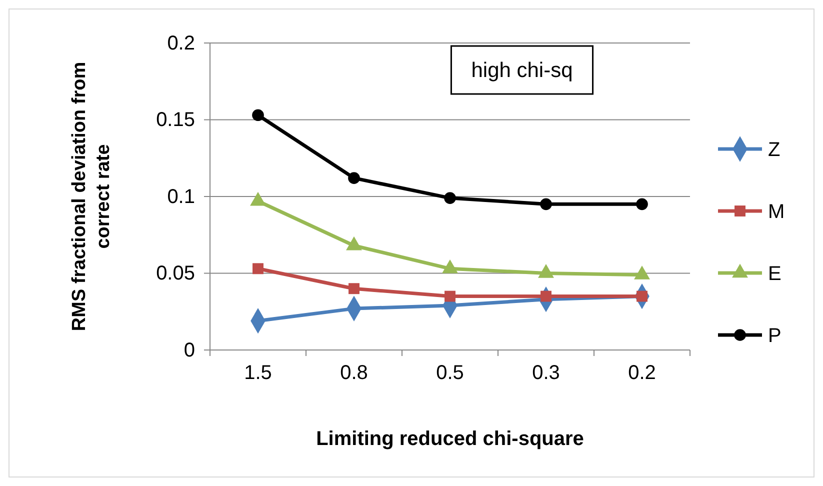  I want to click on y-tick-label: 0.2, so click(181, 43).